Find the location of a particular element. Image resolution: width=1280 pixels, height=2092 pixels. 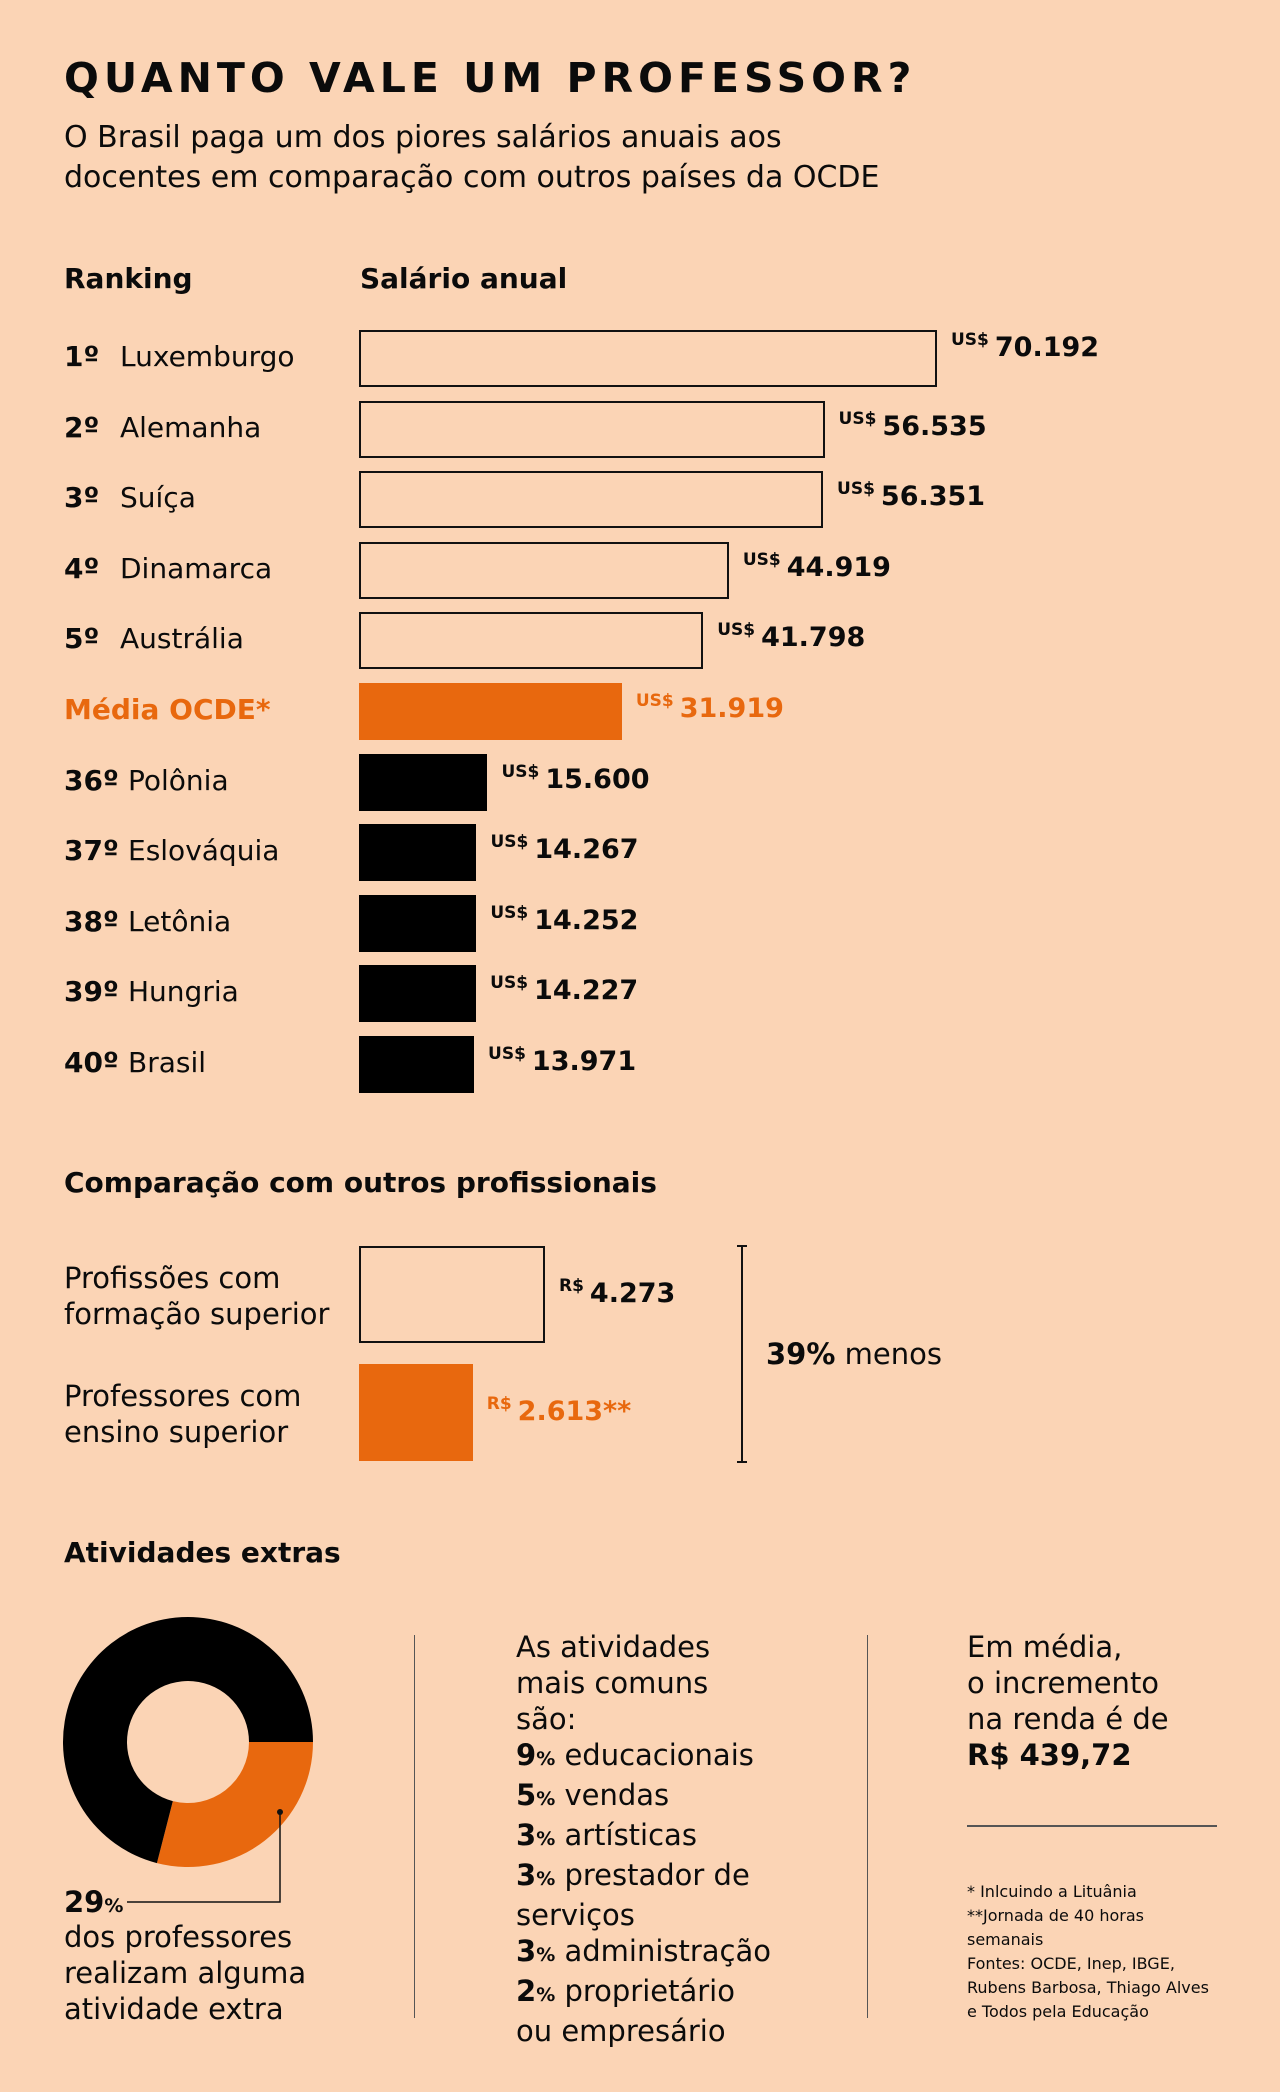

value-number: 31.919 is located at coordinates (731, 708).